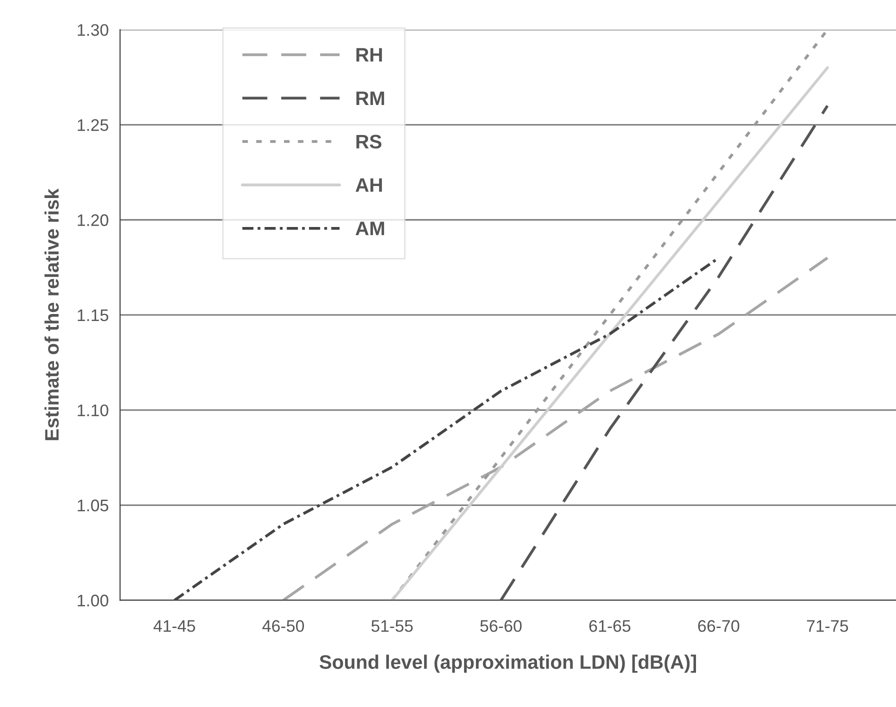 This screenshot has height=707, width=896. Describe the element at coordinates (369, 141) in the screenshot. I see `legend-label: RS` at that location.